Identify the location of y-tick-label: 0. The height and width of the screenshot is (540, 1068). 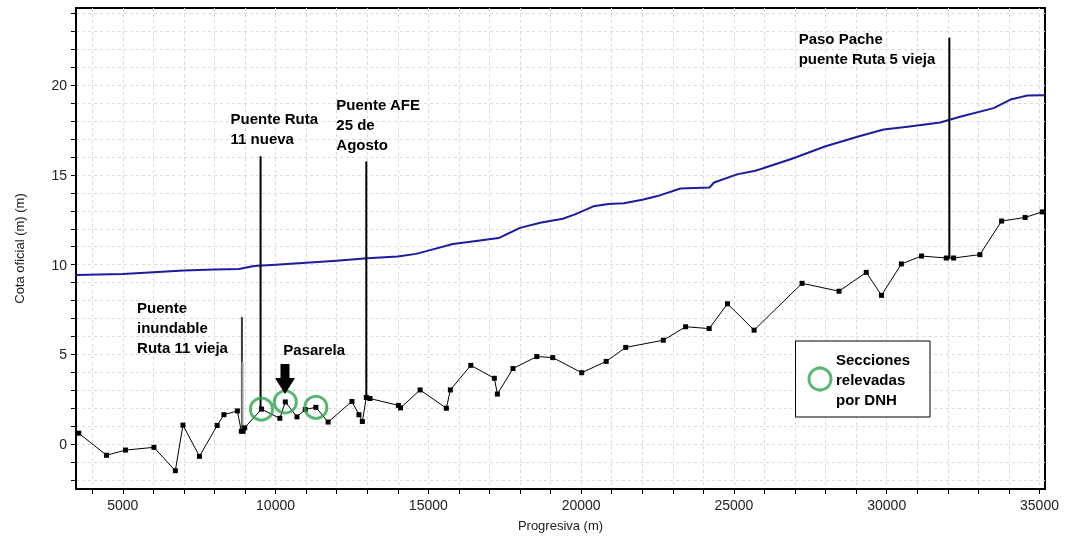
(63, 444).